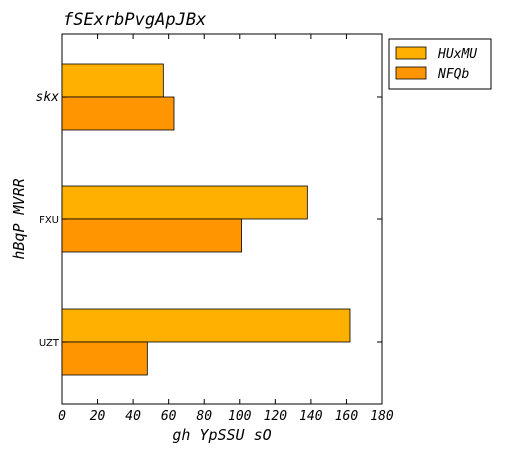 Image resolution: width=520 pixels, height=455 pixels. Describe the element at coordinates (19, 218) in the screenshot. I see `y-axis-label: hBqP MVRR` at that location.